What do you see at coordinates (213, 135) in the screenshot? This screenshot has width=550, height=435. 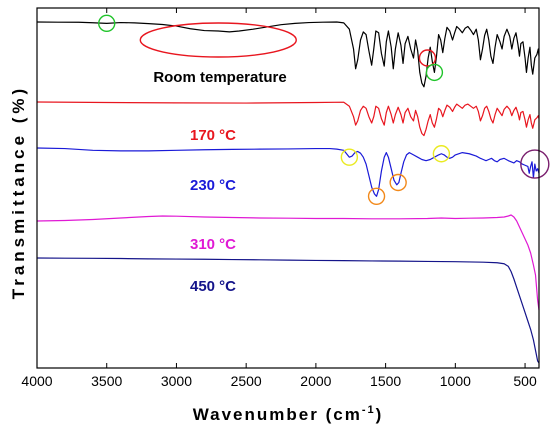 I see `series-label-170-c: 170 °C` at bounding box center [213, 135].